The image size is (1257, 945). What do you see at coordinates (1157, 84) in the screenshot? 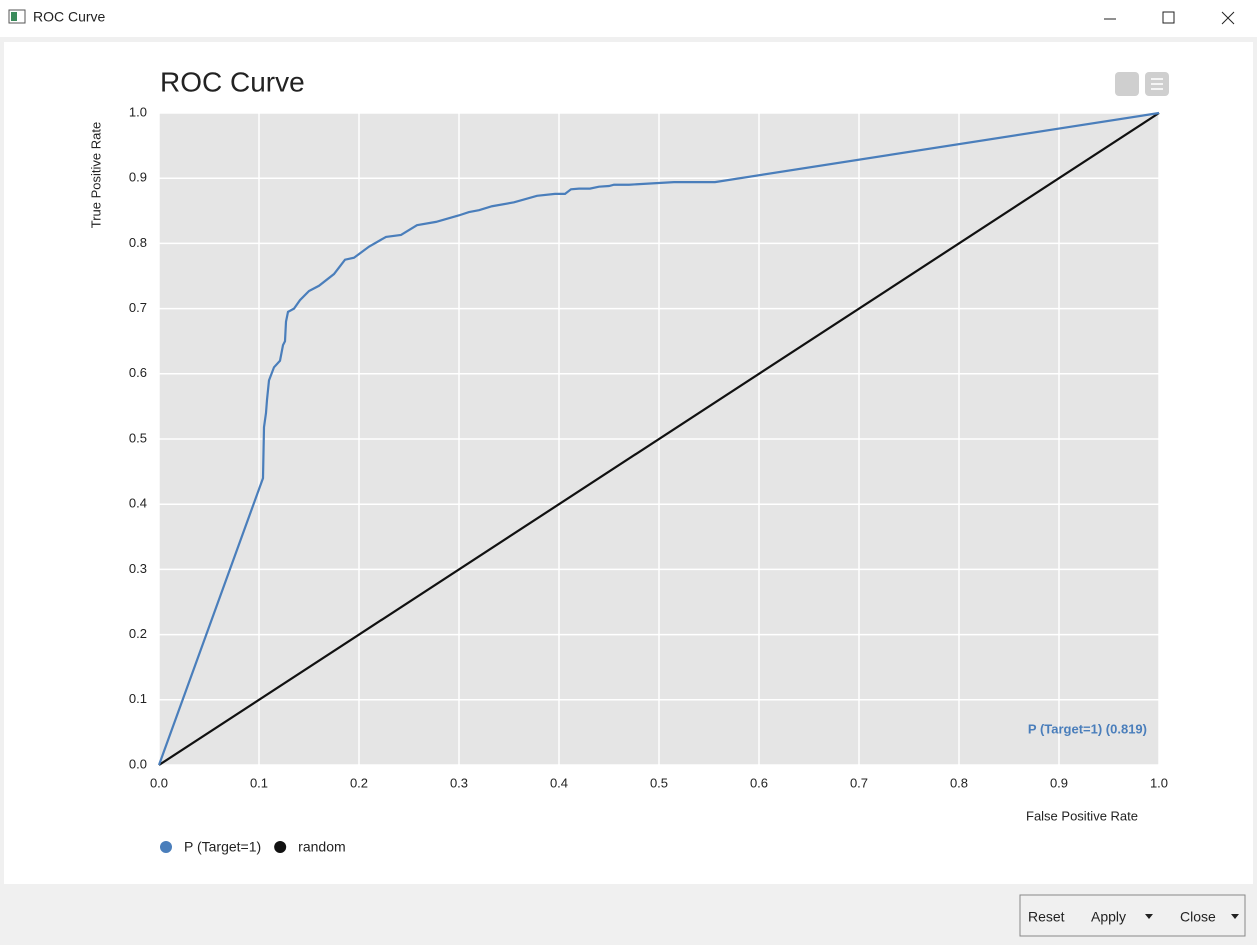
I see `menu-icon` at bounding box center [1157, 84].